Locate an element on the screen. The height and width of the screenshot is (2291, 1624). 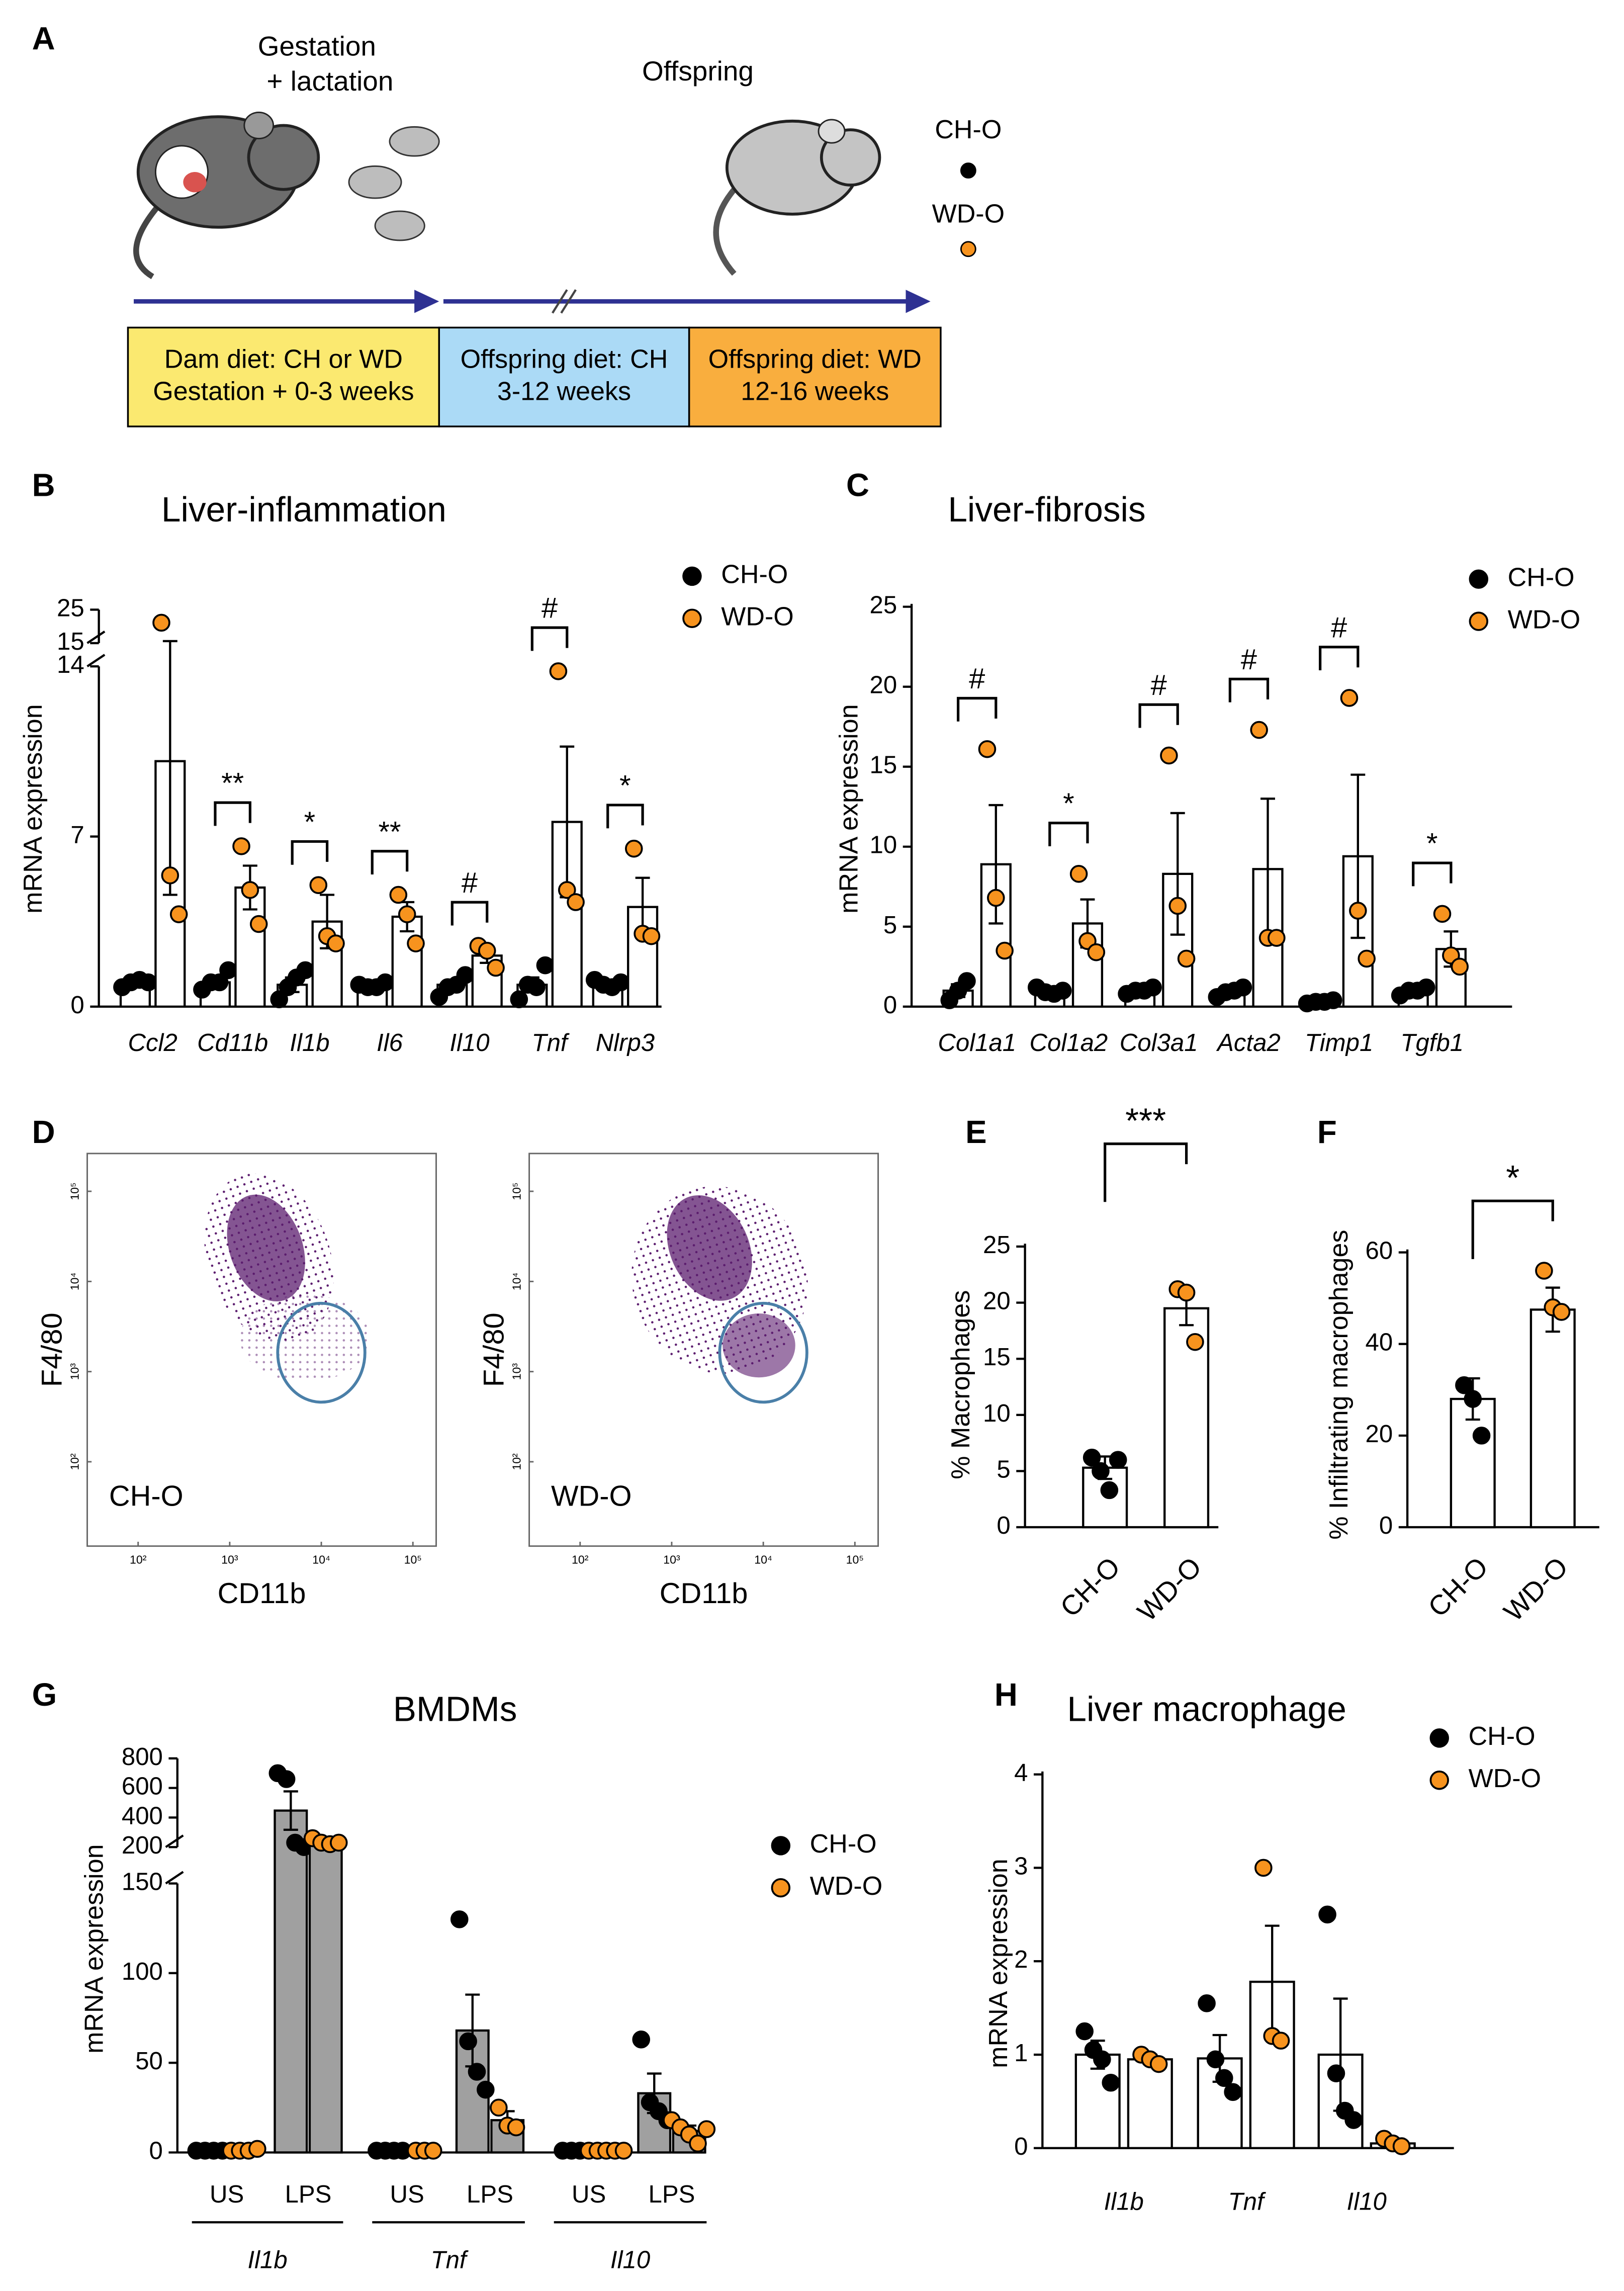
x-tick-label: Tnf is located at coordinates (1247, 2202).